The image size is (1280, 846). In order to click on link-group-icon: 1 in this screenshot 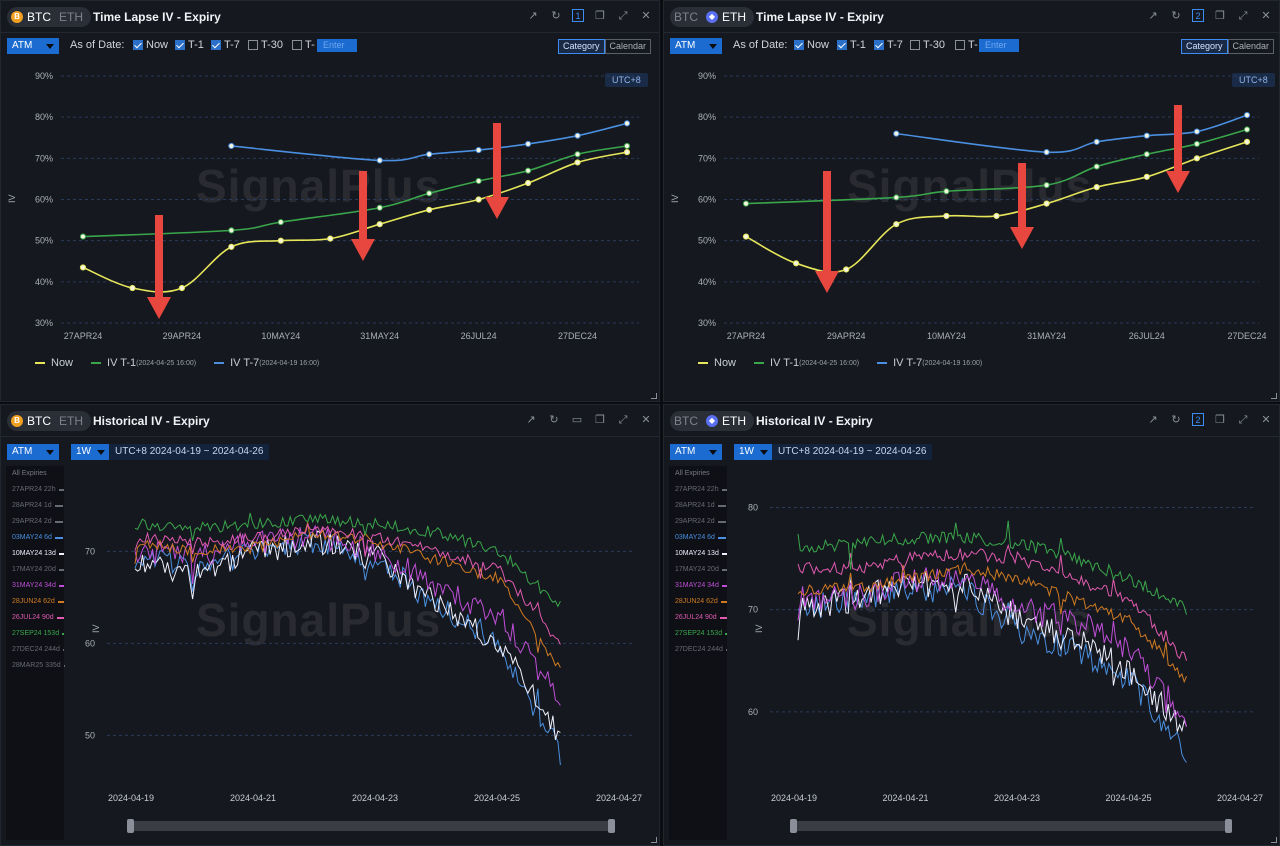, I will do `click(578, 15)`.